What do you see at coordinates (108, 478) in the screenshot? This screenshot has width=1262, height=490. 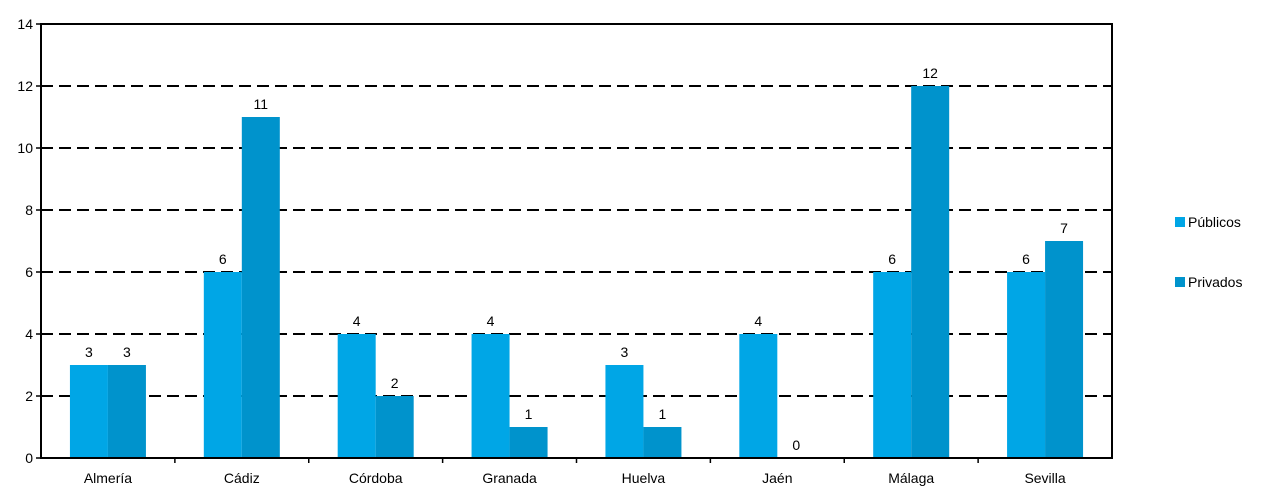 I see `x-tick-label: Almería` at bounding box center [108, 478].